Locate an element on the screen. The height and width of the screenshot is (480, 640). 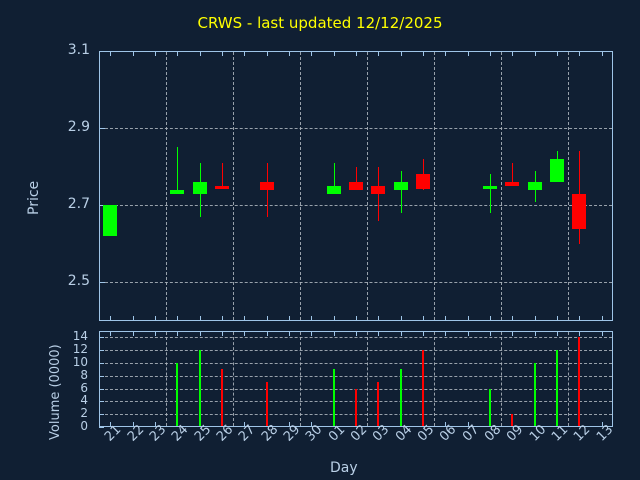
volume-tick-label: 8 is located at coordinates (84, 375).